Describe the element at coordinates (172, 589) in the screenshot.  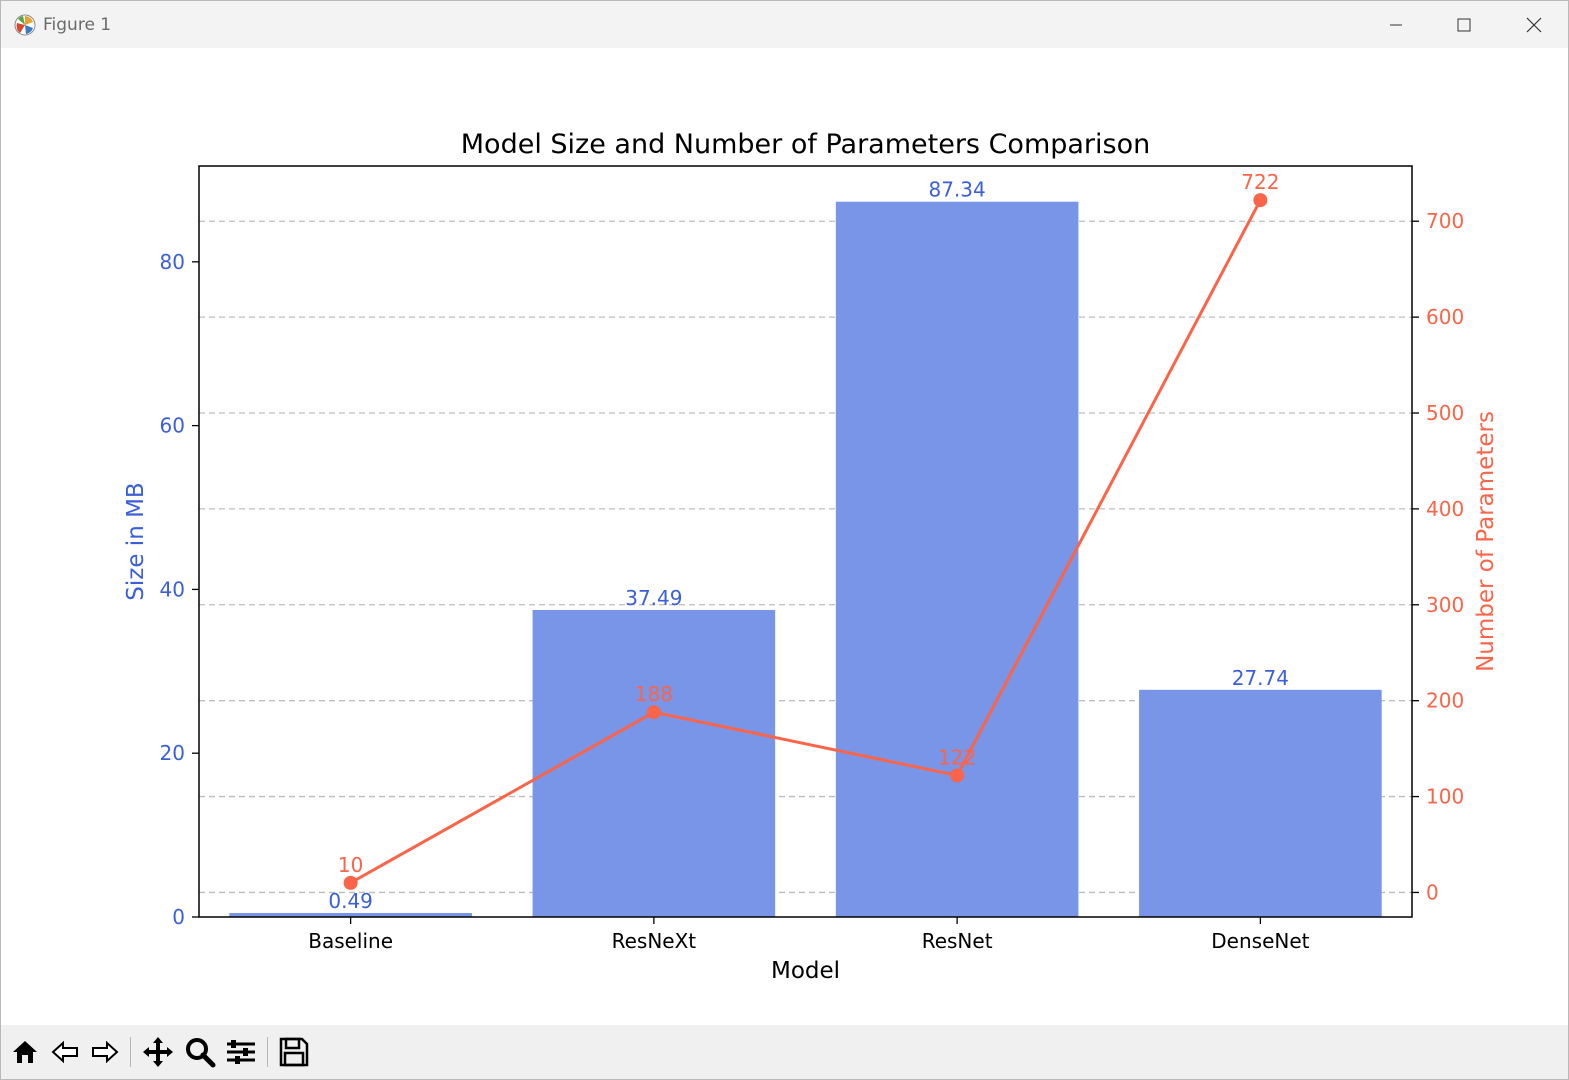
I see `left-tick-label: 40` at that location.